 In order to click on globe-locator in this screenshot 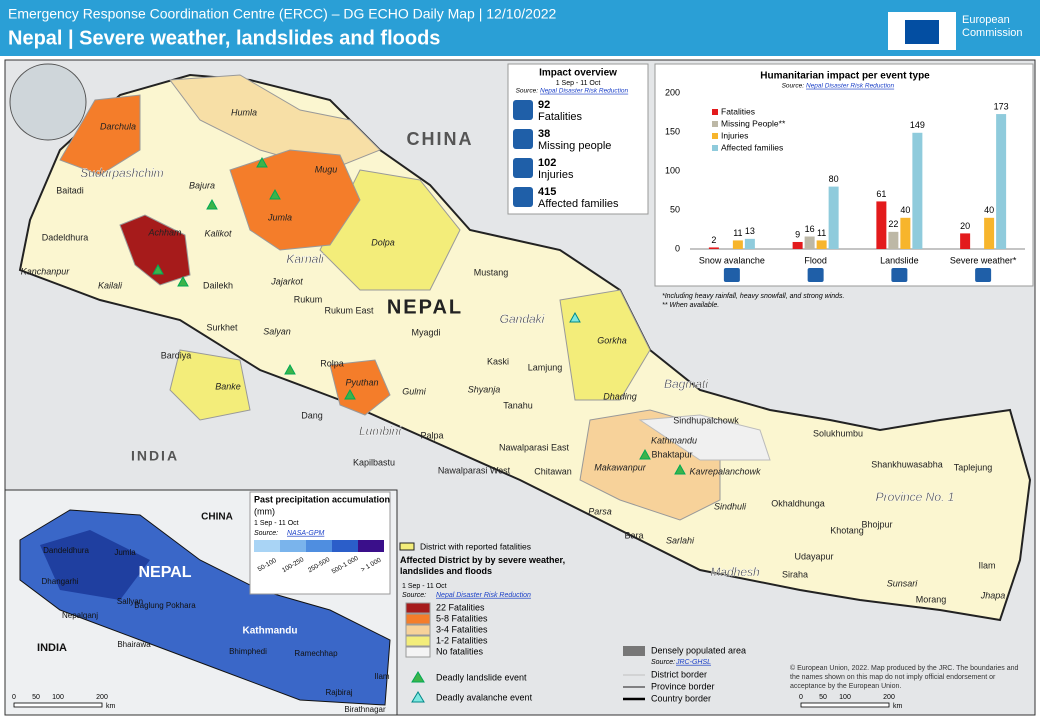, I will do `click(48, 102)`.